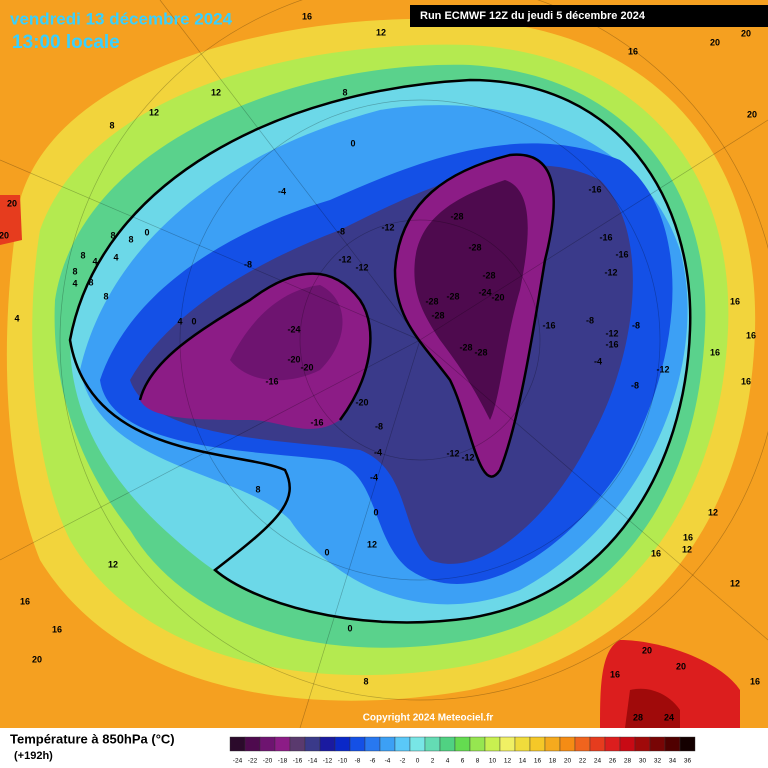  Describe the element at coordinates (568, 761) in the screenshot. I see `color-tick-label: 20` at that location.